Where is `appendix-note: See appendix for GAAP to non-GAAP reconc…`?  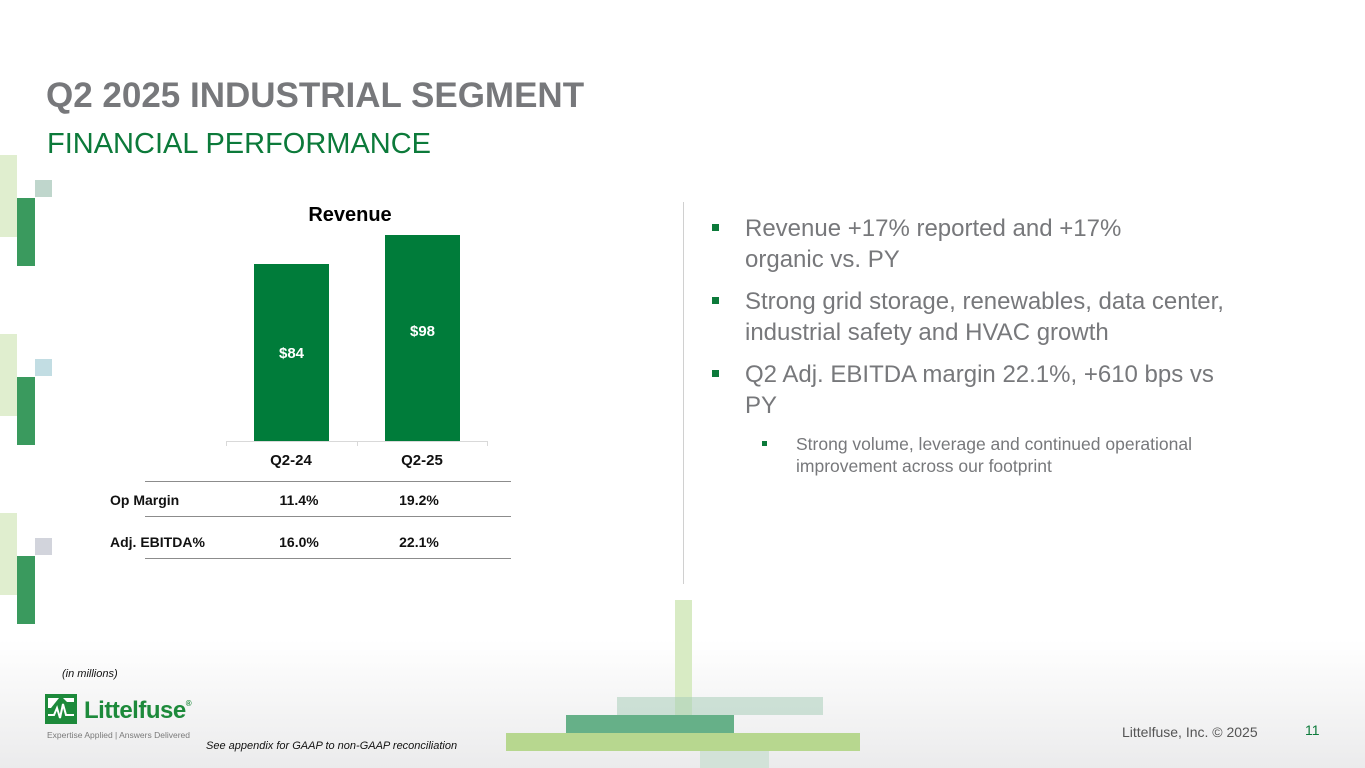
appendix-note: See appendix for GAAP to non-GAAP reconc… is located at coordinates (332, 746).